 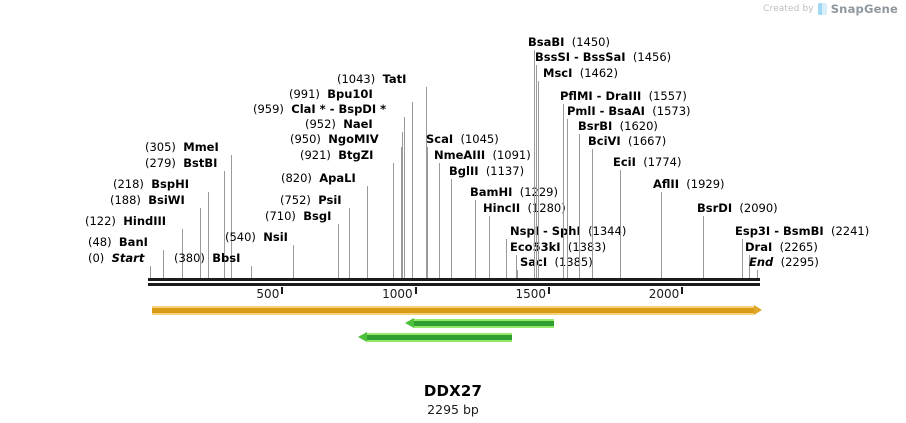 I want to click on enzyme-position: (122), so click(x=100, y=221).